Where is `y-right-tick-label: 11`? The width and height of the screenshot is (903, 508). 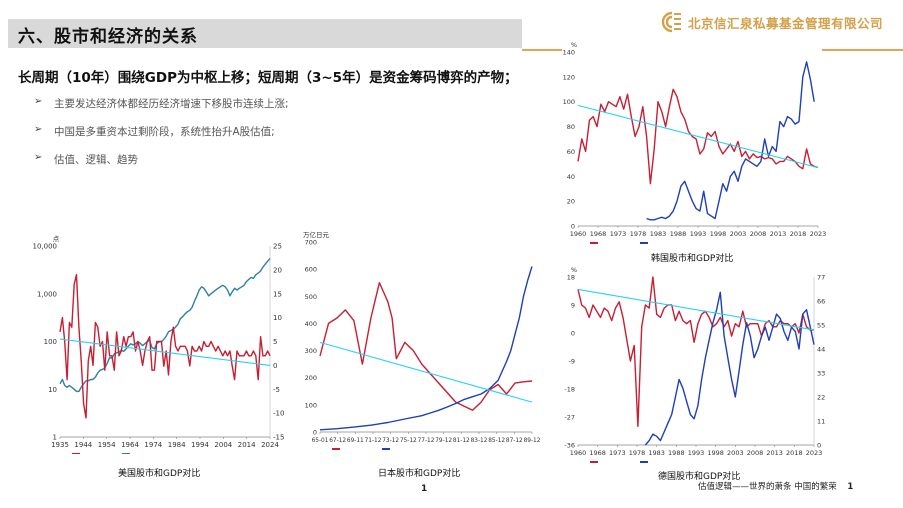 y-right-tick-label: 11 is located at coordinates (821, 422).